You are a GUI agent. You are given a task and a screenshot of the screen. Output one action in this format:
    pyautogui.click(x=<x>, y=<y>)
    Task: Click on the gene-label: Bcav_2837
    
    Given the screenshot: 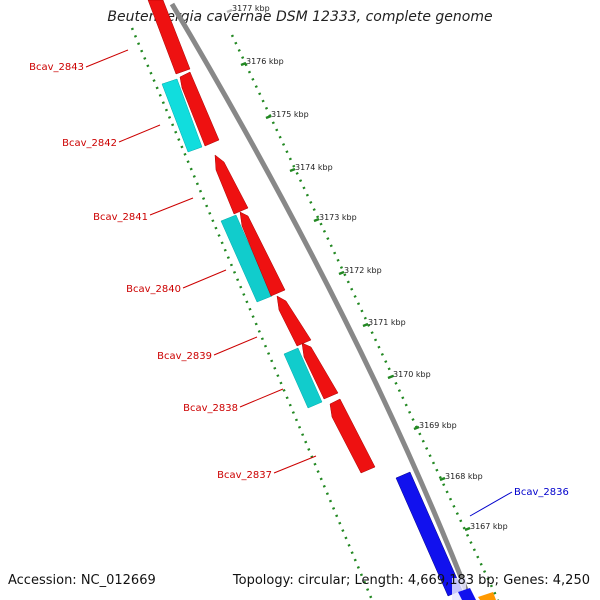 What is the action you would take?
    pyautogui.click(x=244, y=475)
    